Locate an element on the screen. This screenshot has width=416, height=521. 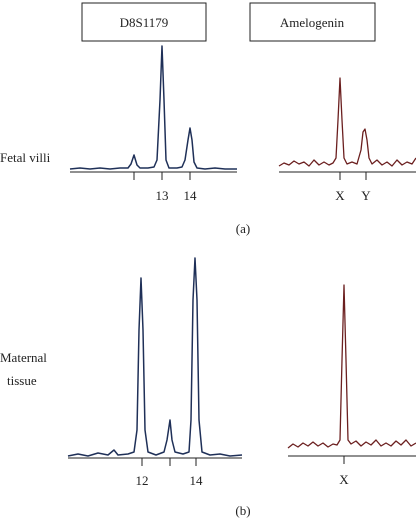
row-label-maternal-line1: Maternal is located at coordinates (23, 357).